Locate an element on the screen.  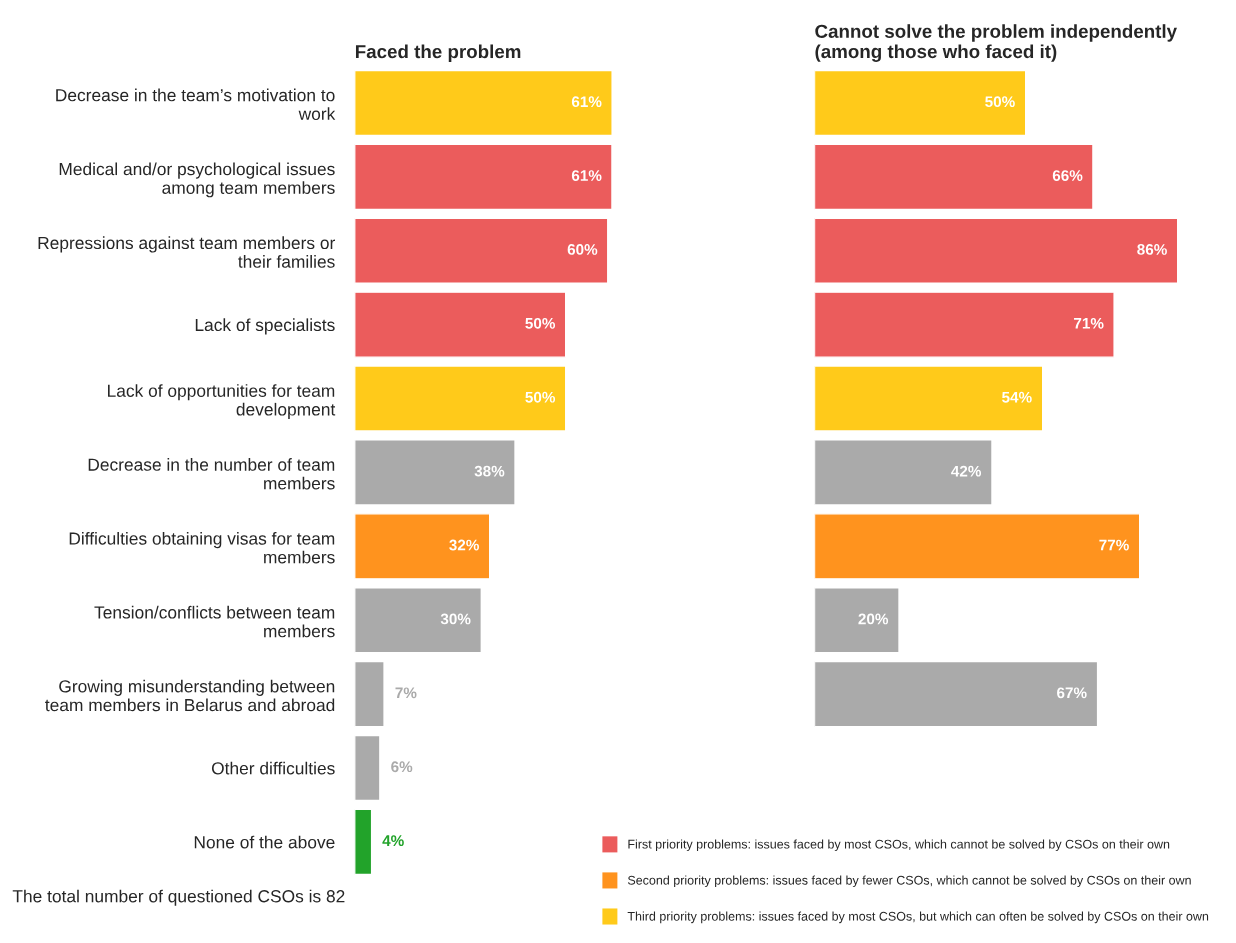
data-label: 32% is located at coordinates (464, 545).